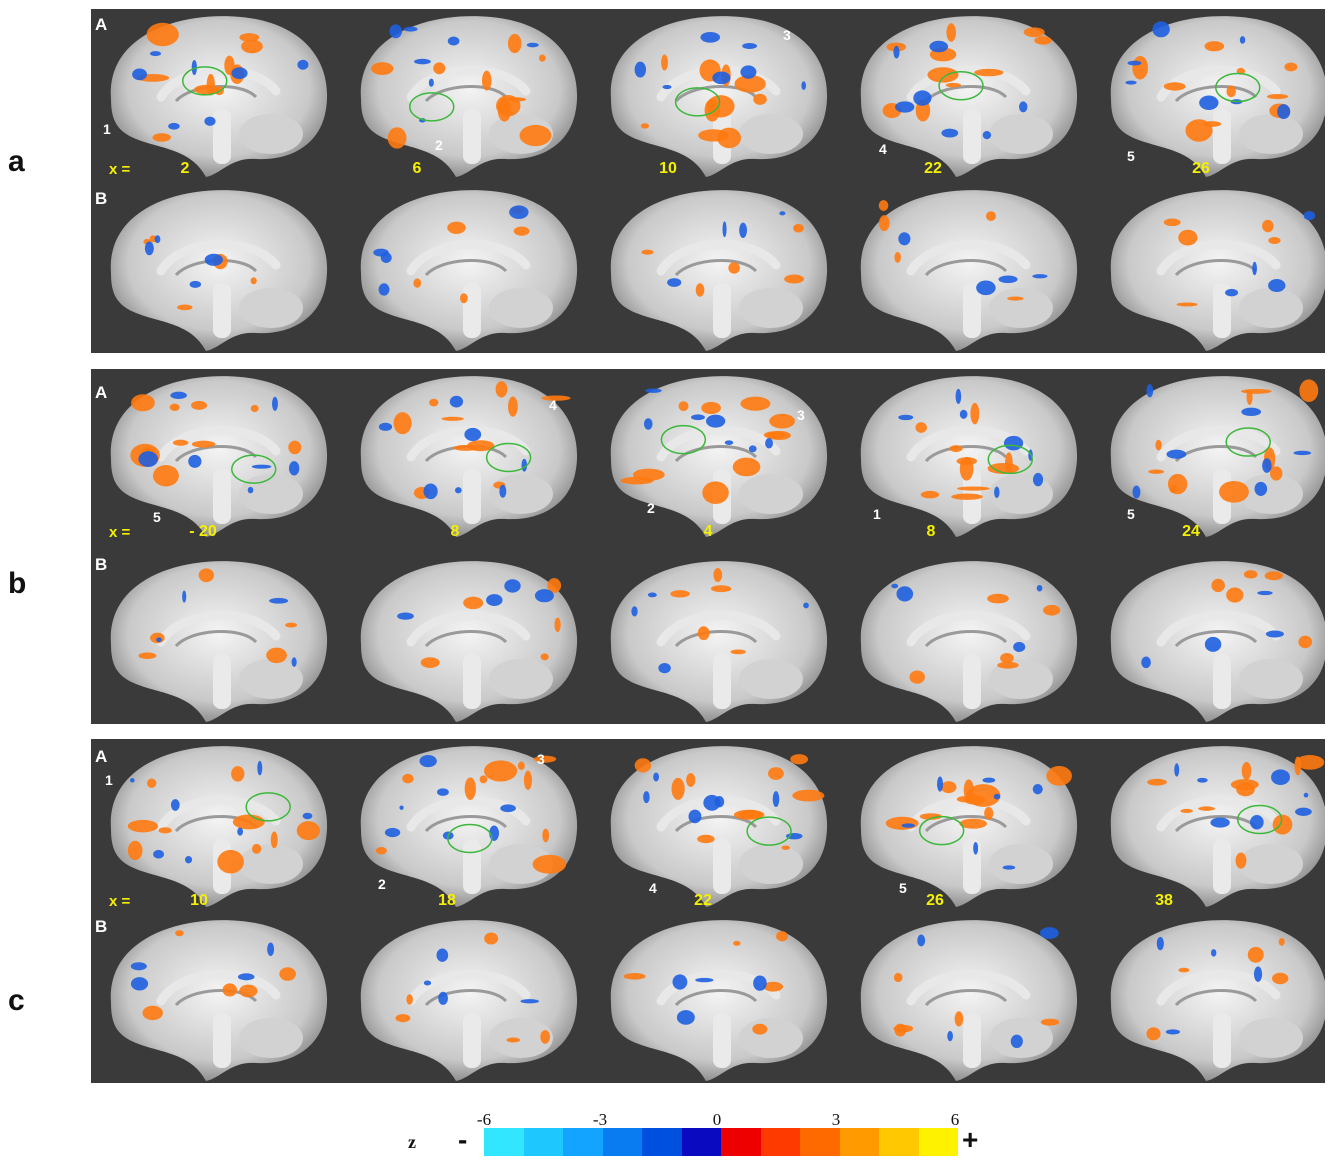 This screenshot has width=1334, height=1163. Describe the element at coordinates (1164, 900) in the screenshot. I see `x-value: 38` at that location.